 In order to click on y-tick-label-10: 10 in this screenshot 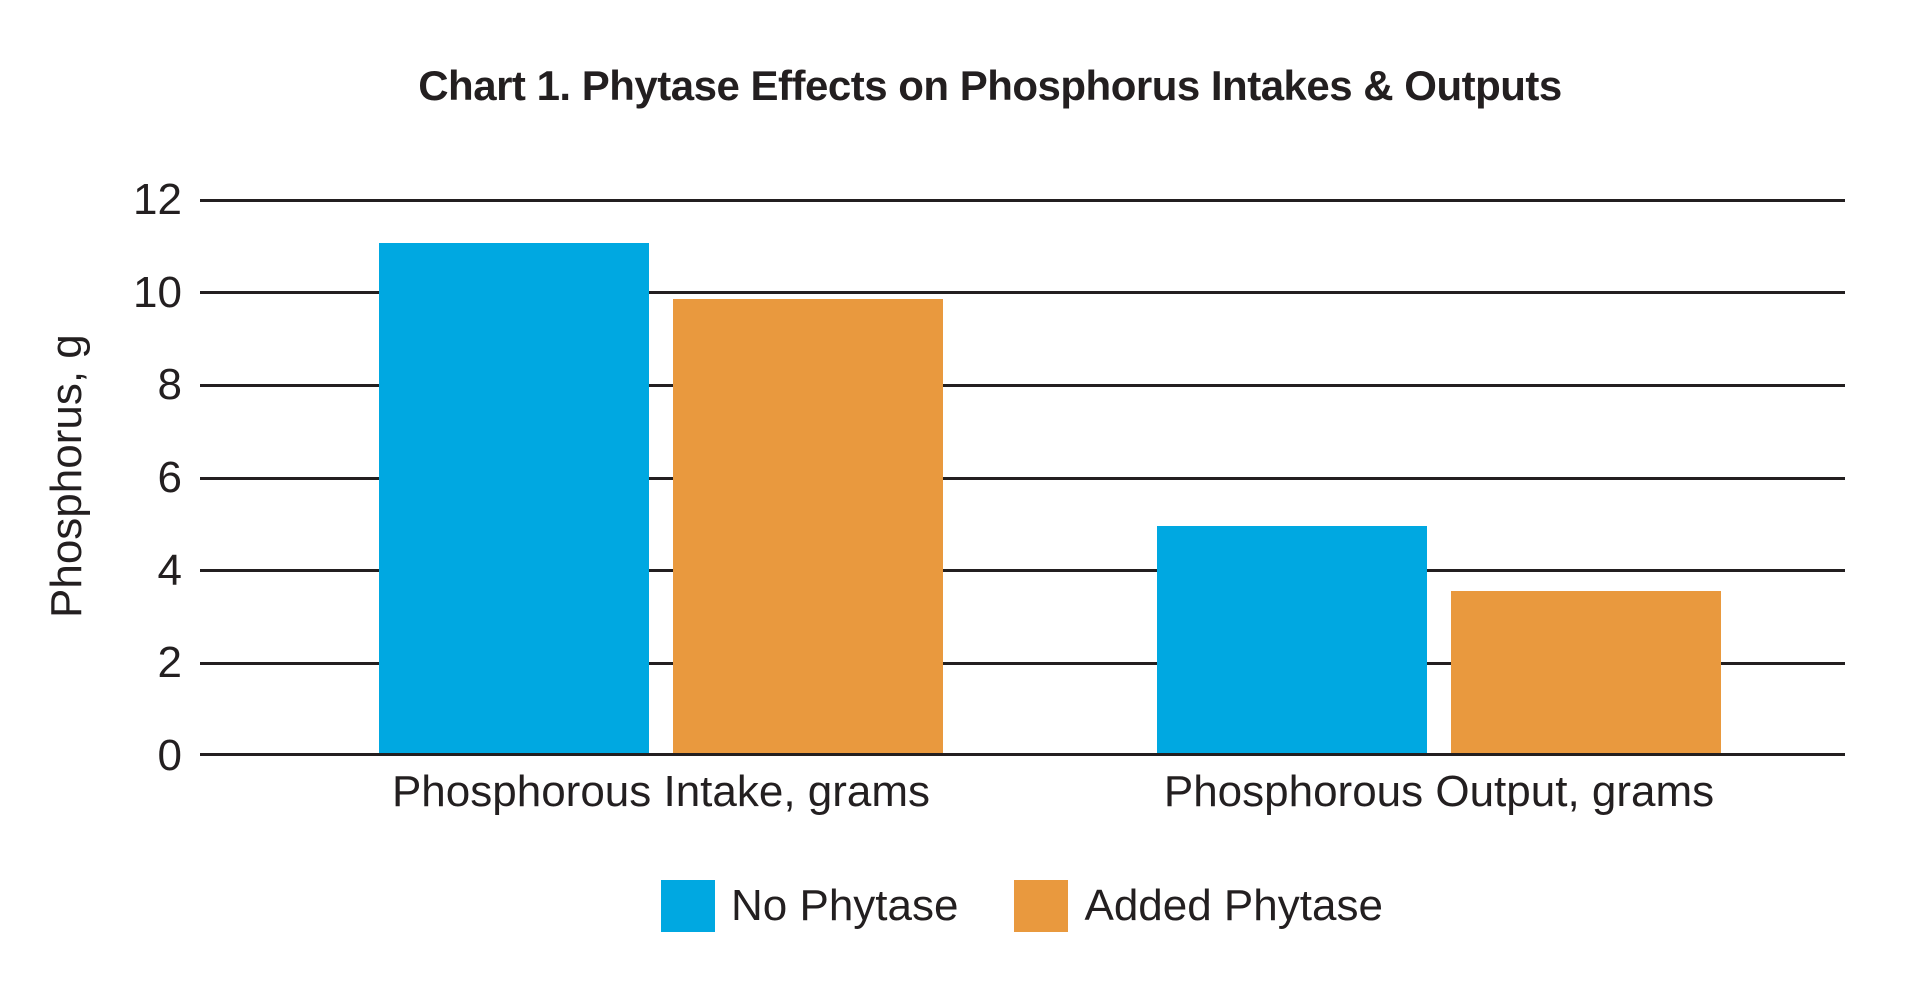, I will do `click(157, 292)`.